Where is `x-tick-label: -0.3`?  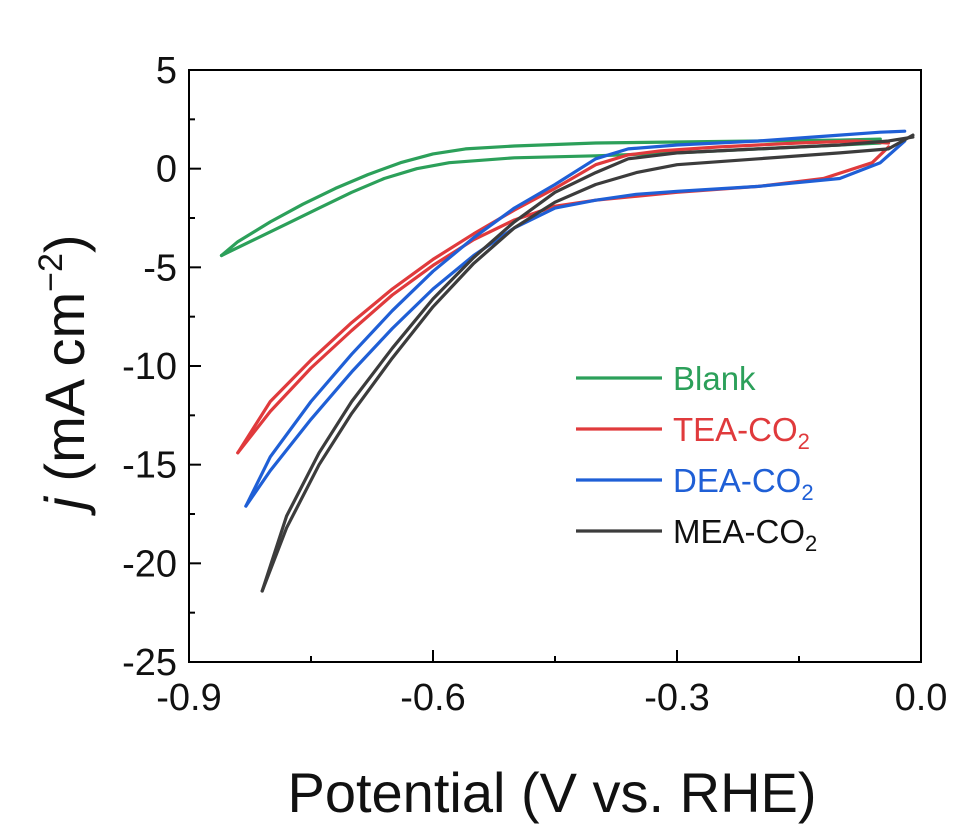
x-tick-label: -0.3 is located at coordinates (676, 698).